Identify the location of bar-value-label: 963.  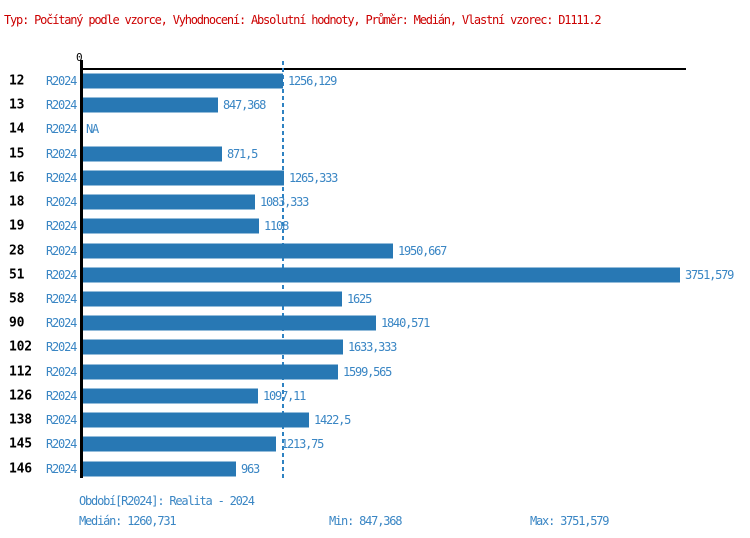
(250, 468).